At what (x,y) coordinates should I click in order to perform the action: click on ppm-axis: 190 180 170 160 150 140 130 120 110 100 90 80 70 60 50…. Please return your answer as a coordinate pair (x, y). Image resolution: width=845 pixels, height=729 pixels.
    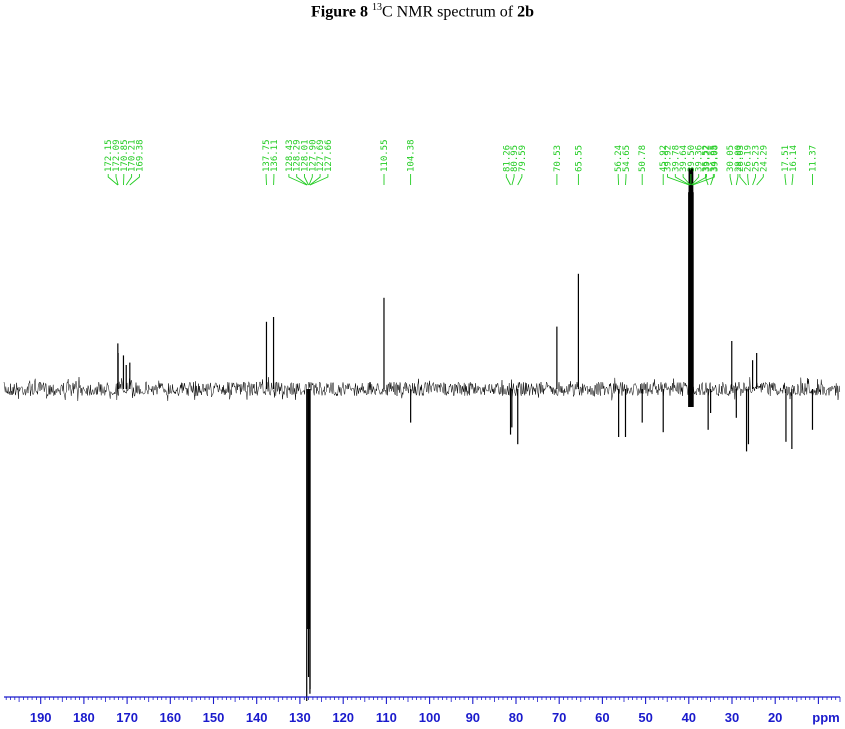
    Looking at the image, I should click on (422, 710).